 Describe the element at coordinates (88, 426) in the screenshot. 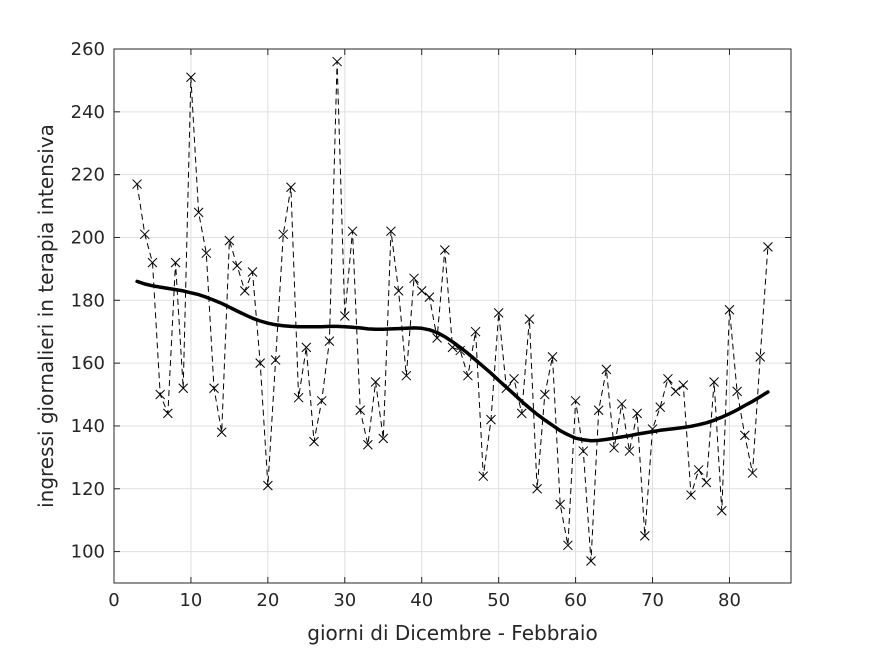

I see `y-tick-label: 140` at that location.